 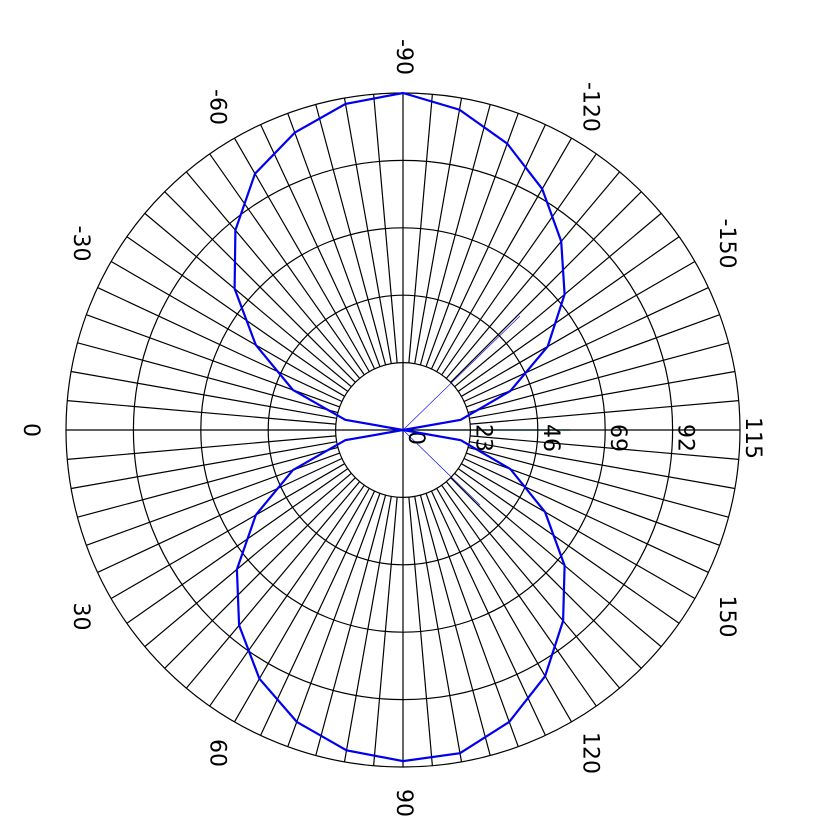 I want to click on radial-tick-label: 46, so click(x=550, y=438).